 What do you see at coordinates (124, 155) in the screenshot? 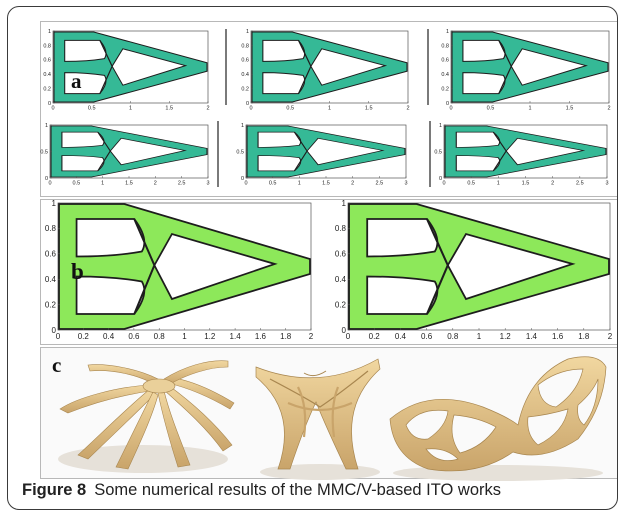
I see `panel-a-plot-bottom-1: 0 0.5 1 1.5 2 2.5 3 0 0.5 1` at bounding box center [124, 155].